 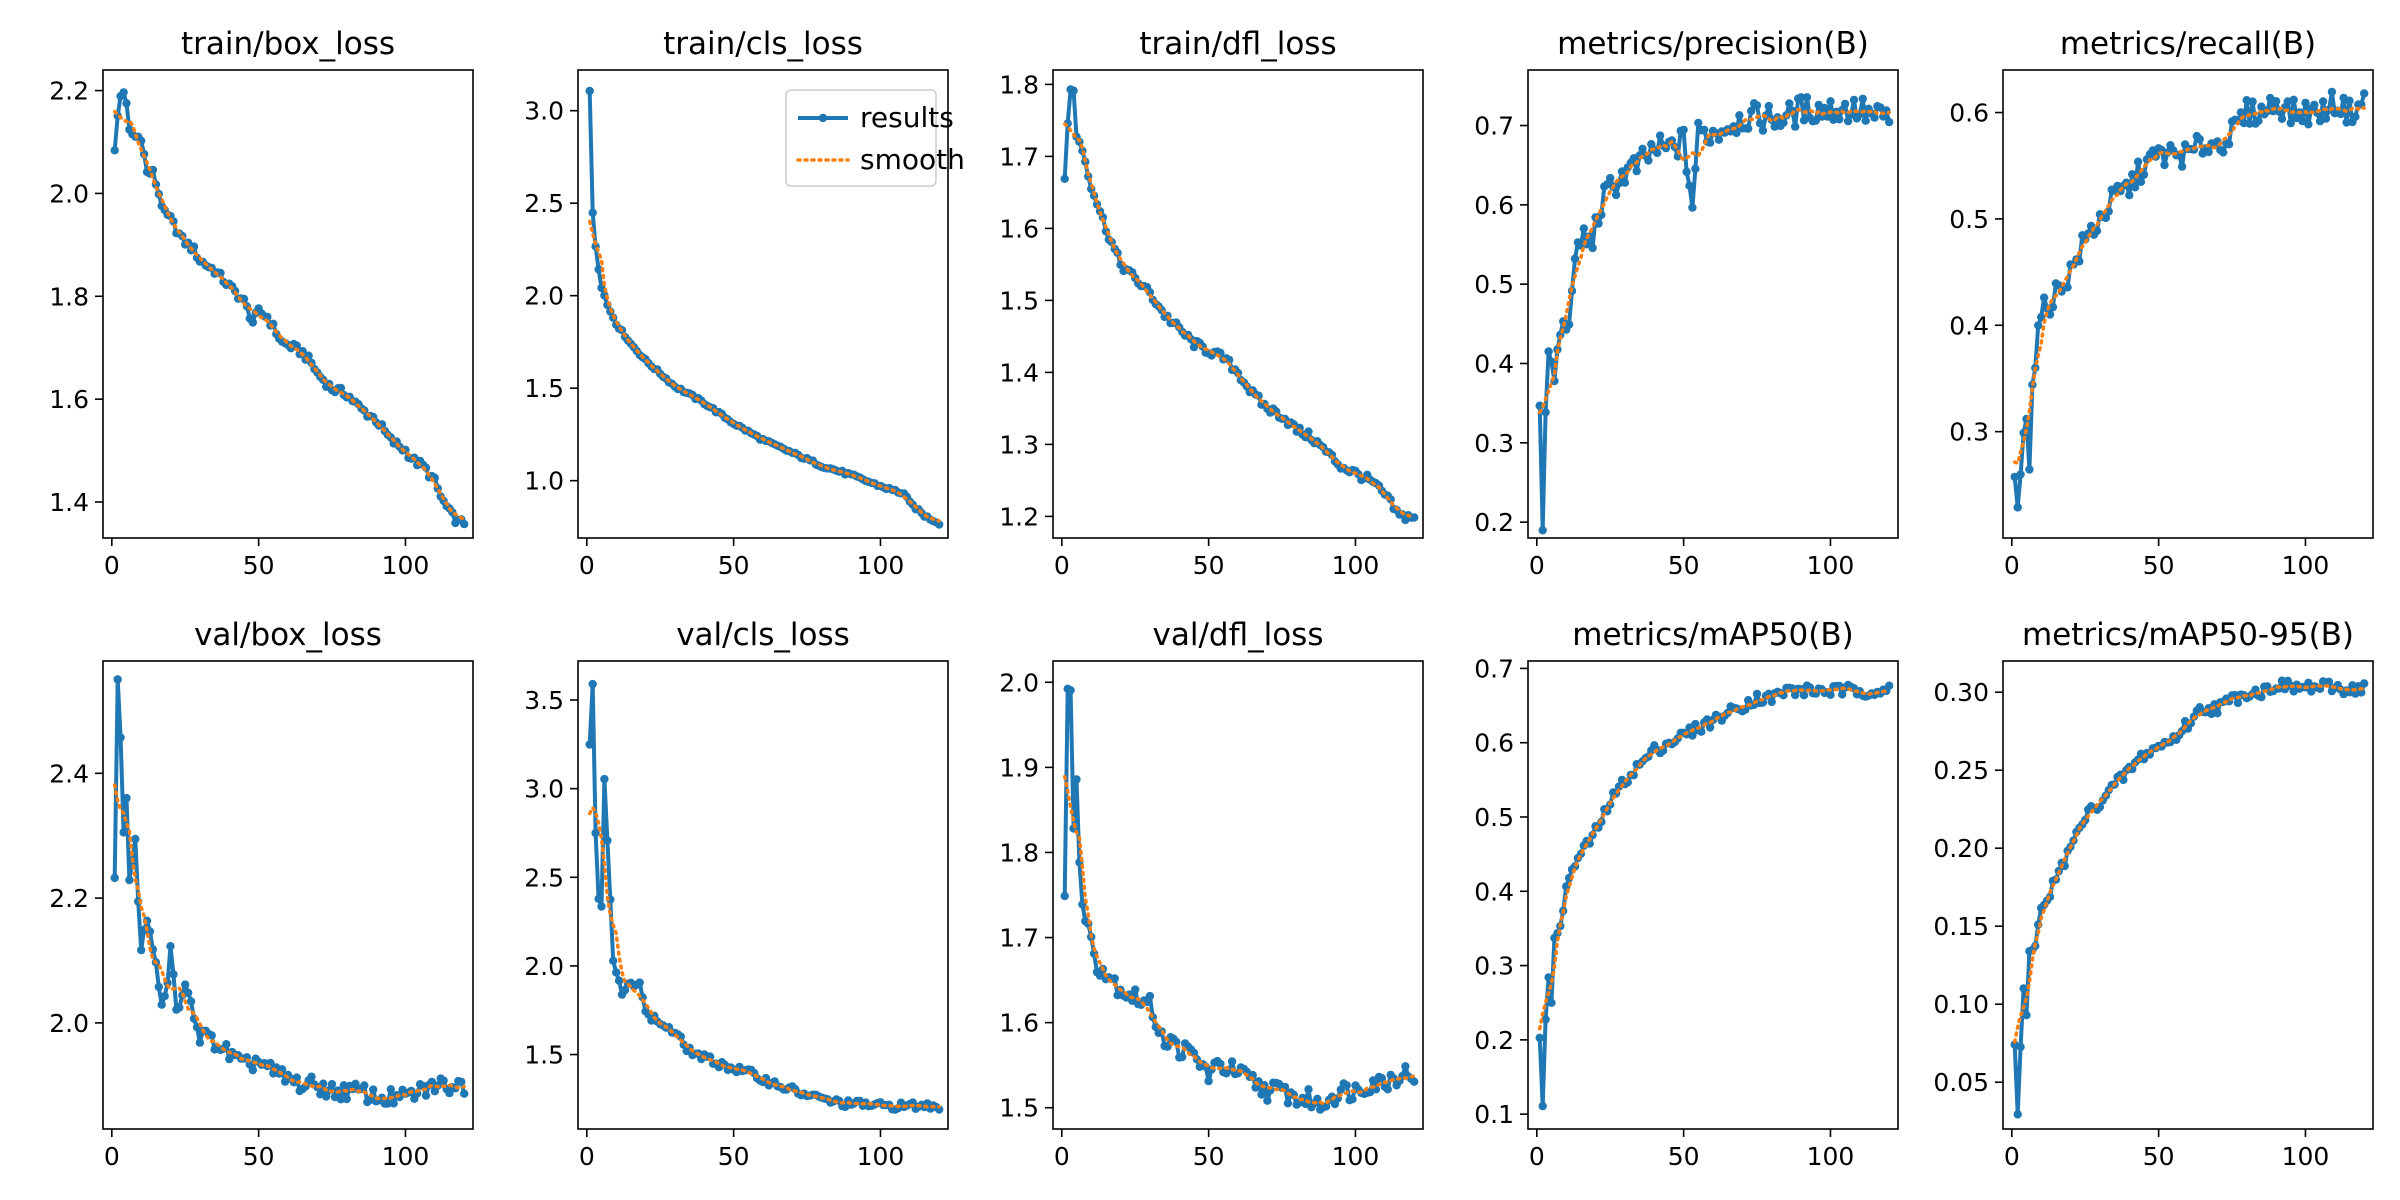 I want to click on axes-frame, so click(x=1238, y=895).